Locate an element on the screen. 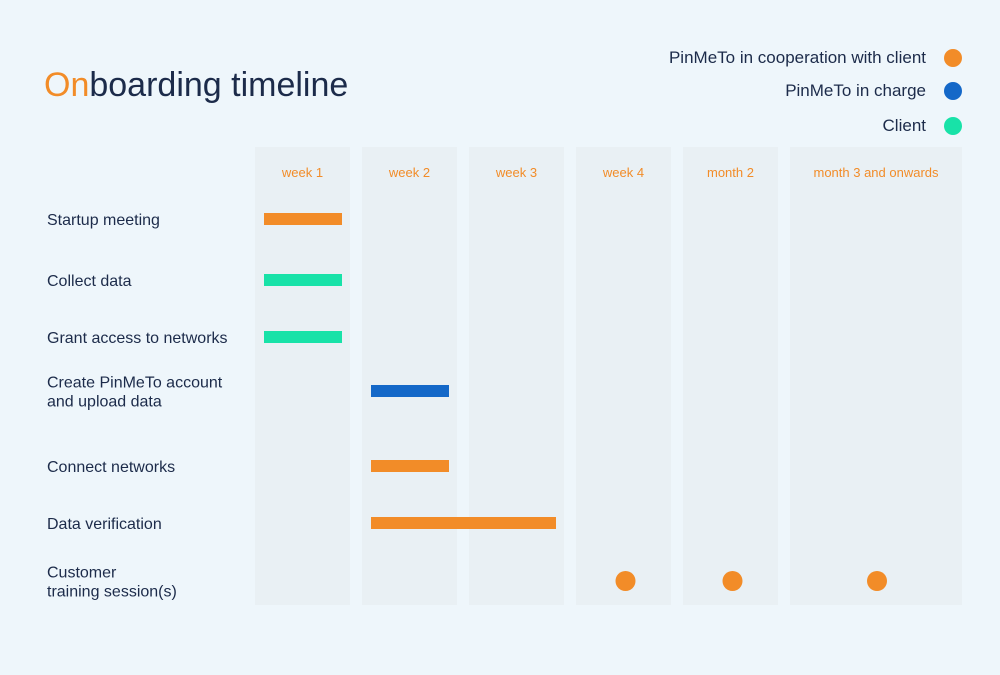  task-label: Collect data is located at coordinates (89, 281).